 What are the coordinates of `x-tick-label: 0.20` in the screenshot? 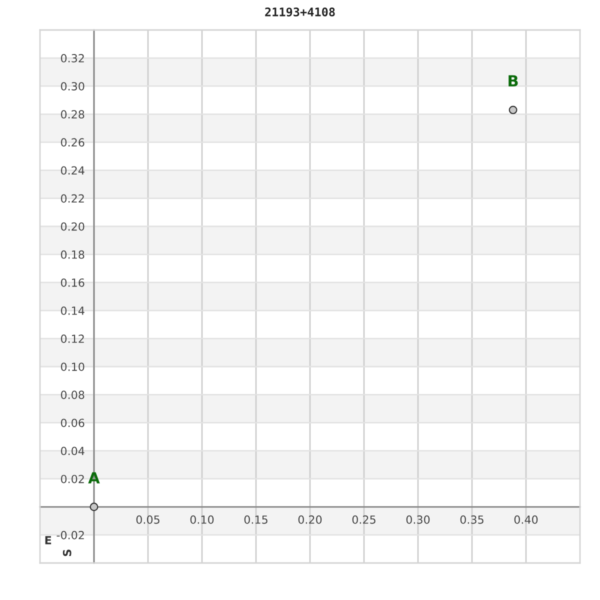 It's located at (310, 519).